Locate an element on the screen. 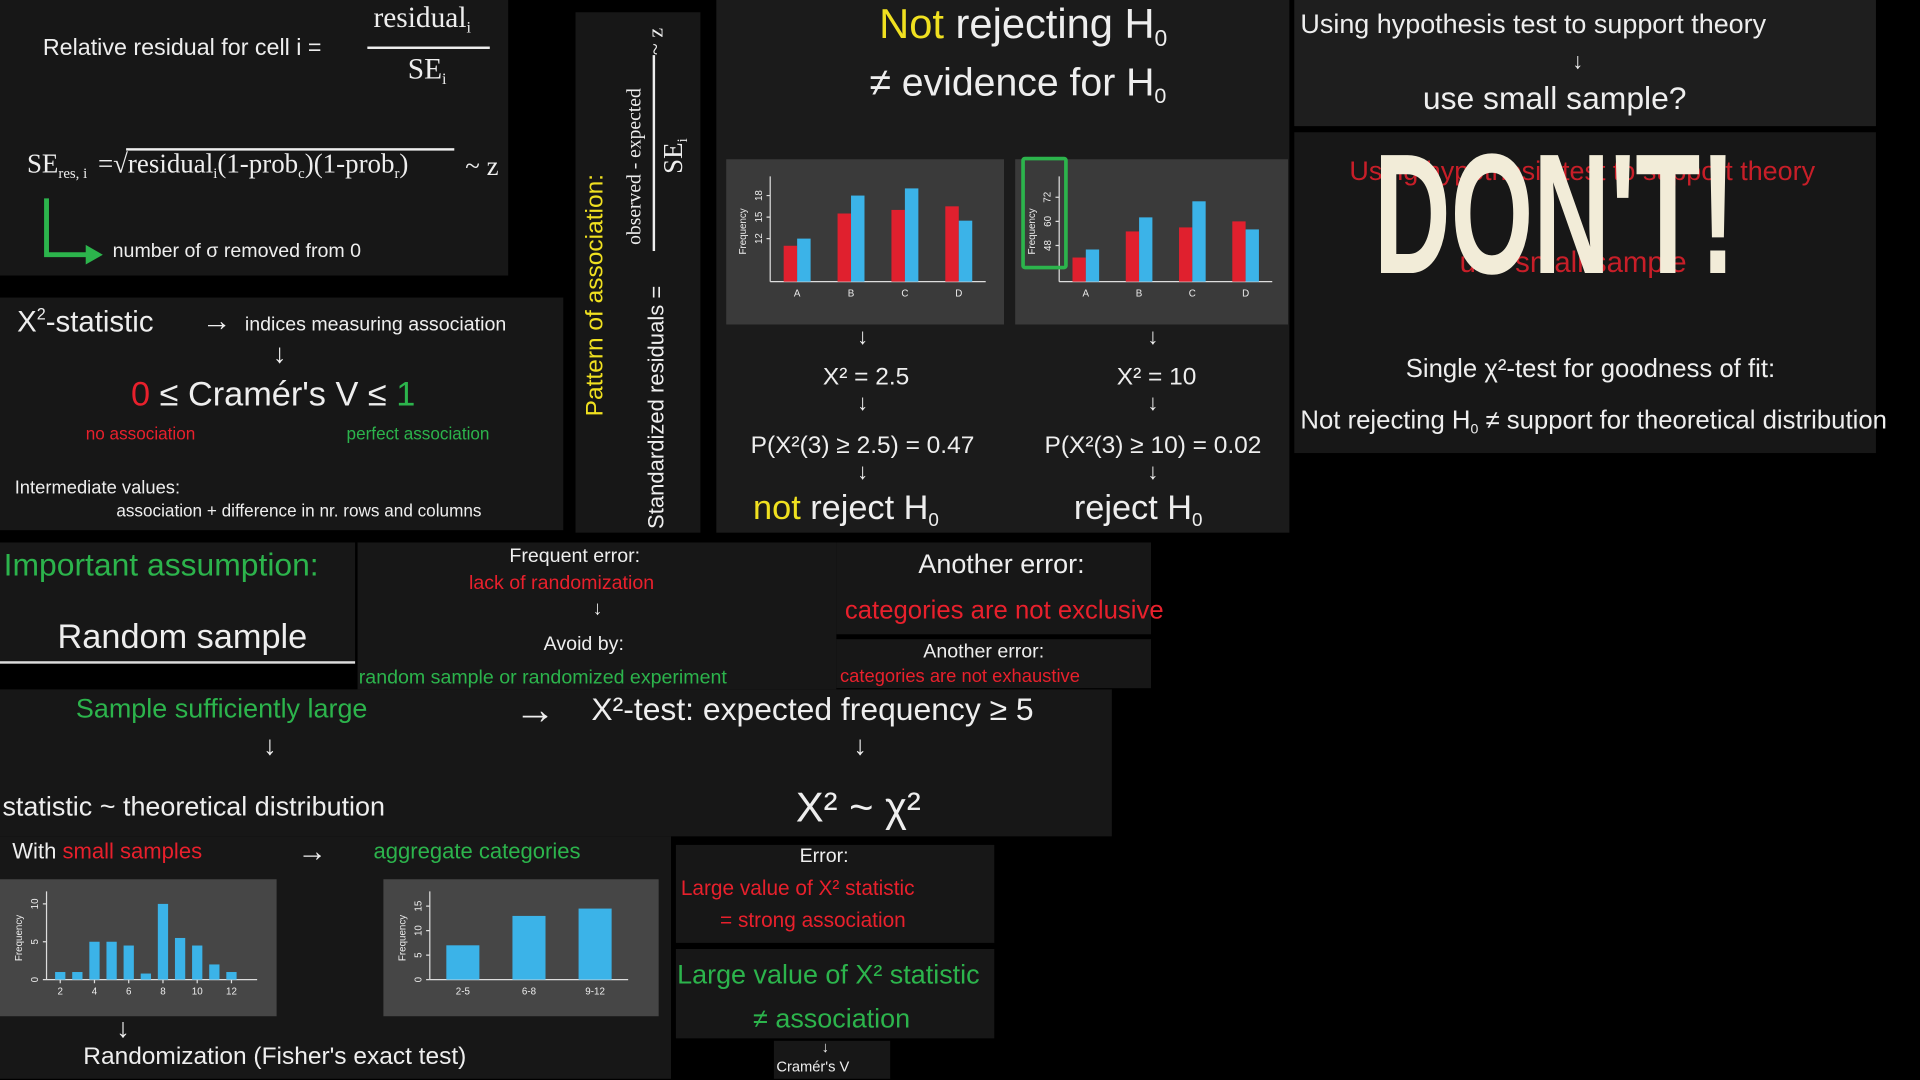 The image size is (1920, 1080). remedy: random sample or randomized experiment is located at coordinates (542, 678).